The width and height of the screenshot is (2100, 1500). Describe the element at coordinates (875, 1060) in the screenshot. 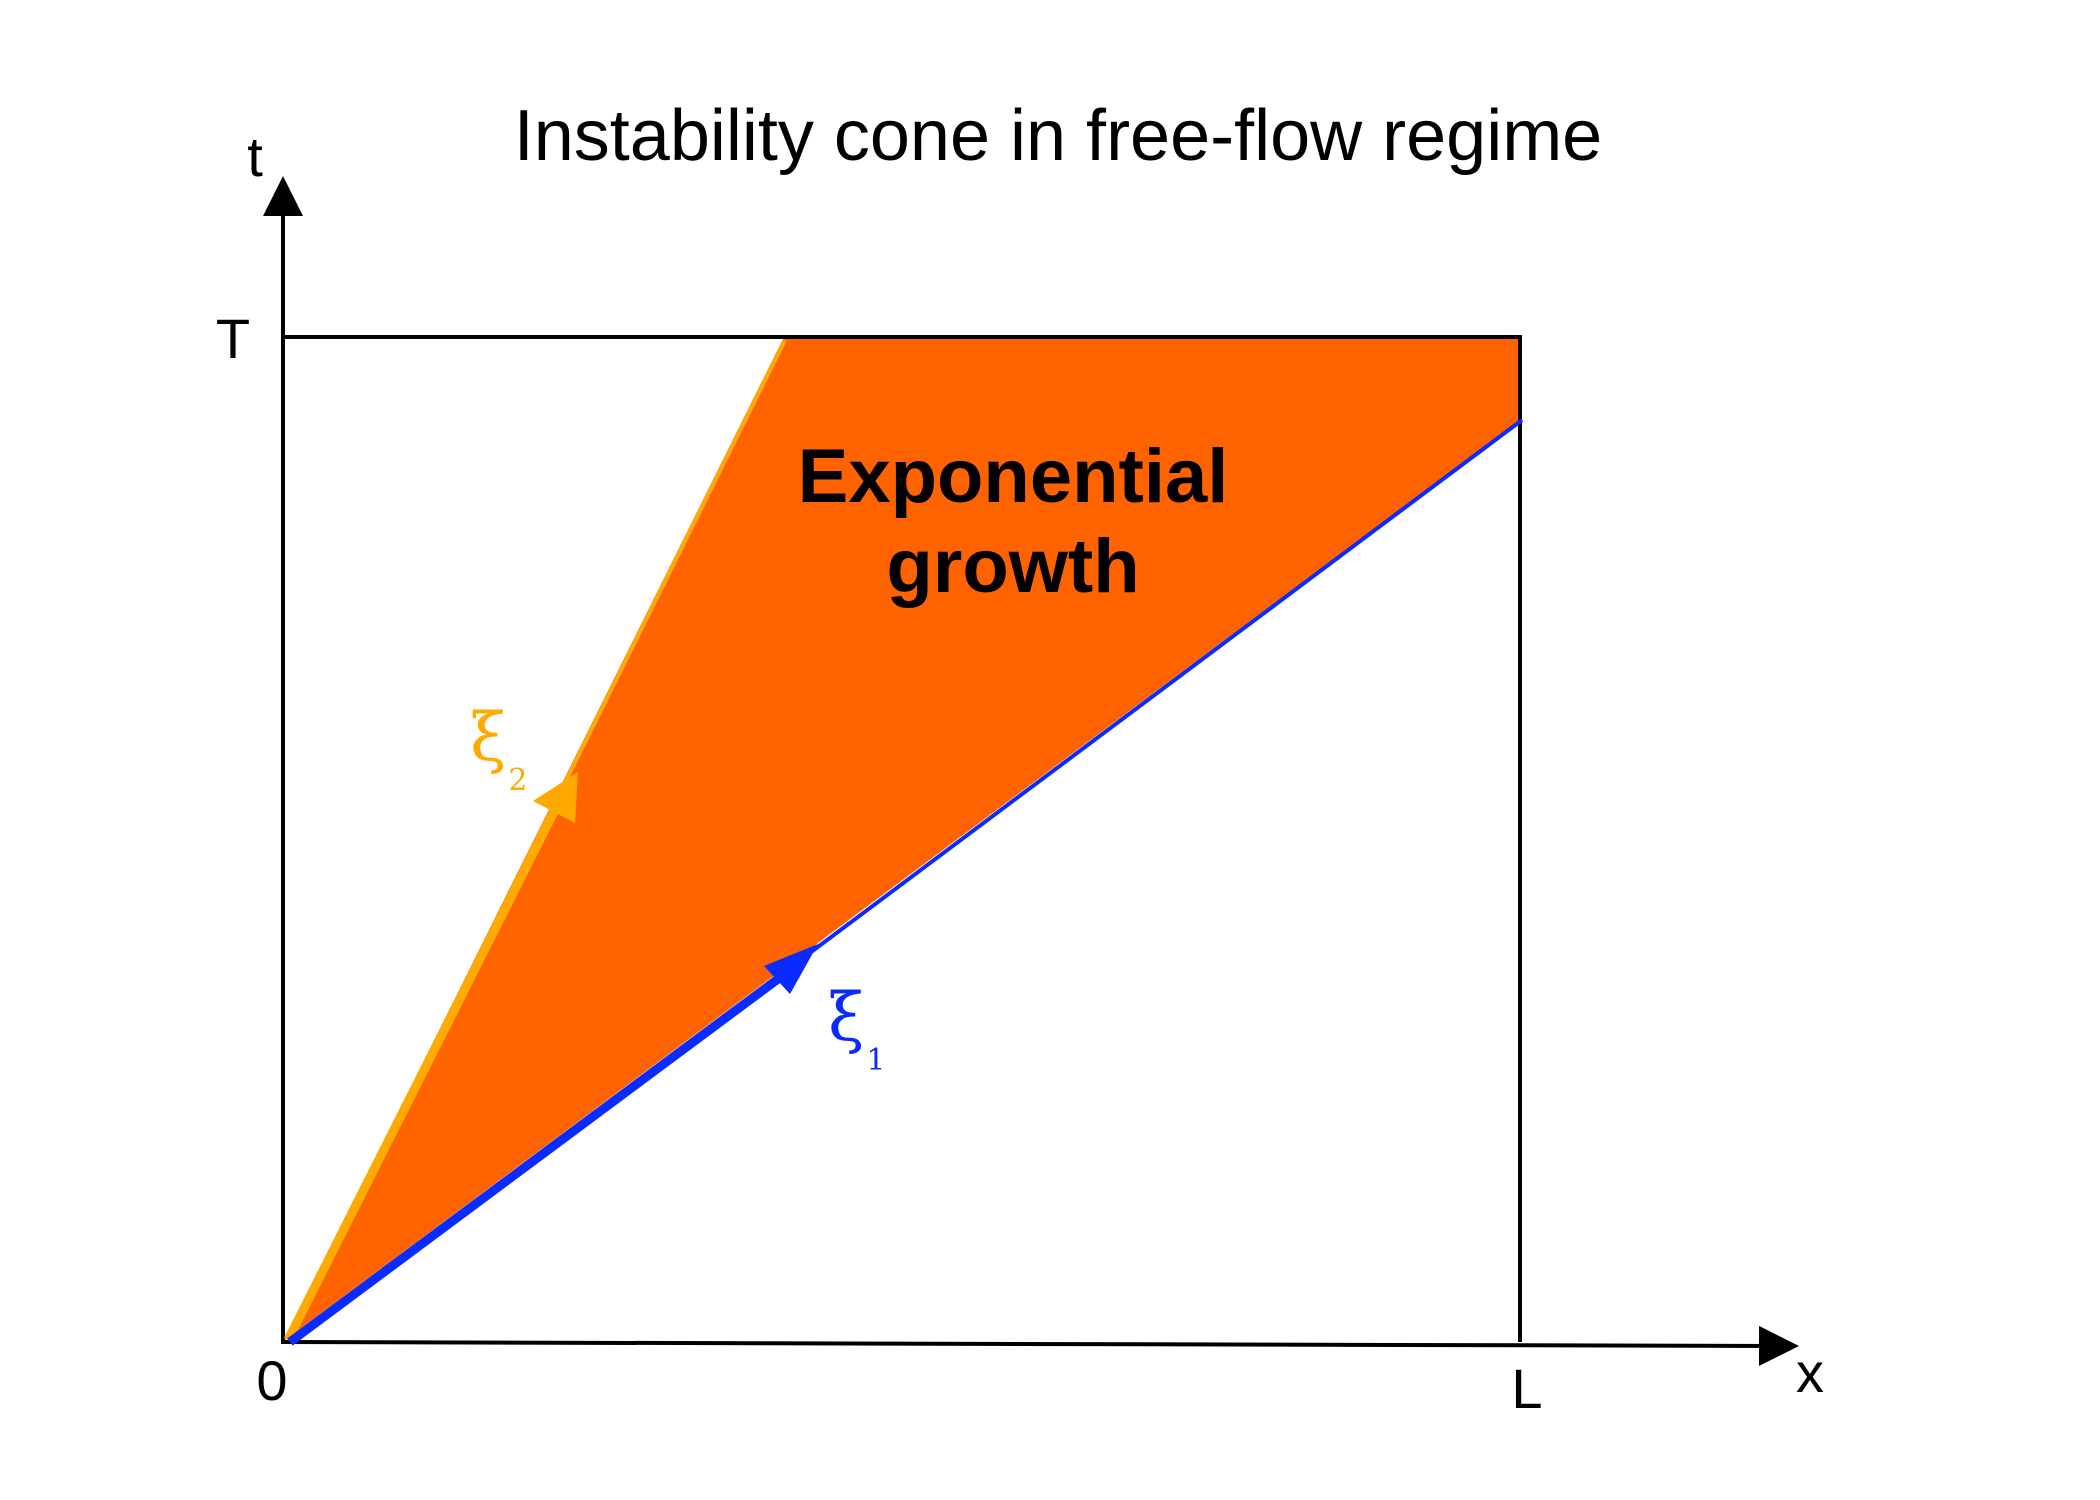

I see `xi1-subscript: 1` at that location.